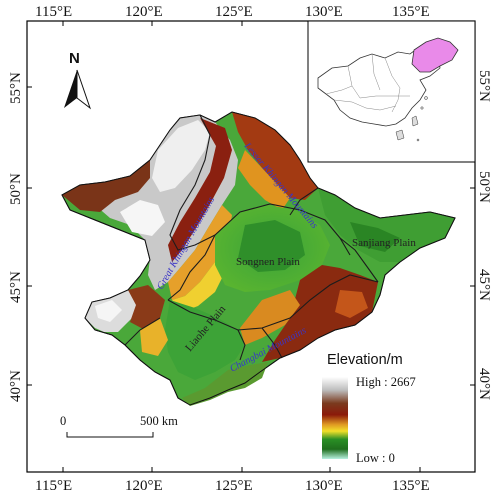 The width and height of the screenshot is (498, 497). I want to click on elevation-legend: Elevation/m High : 2667 Low : 0, so click(369, 408).